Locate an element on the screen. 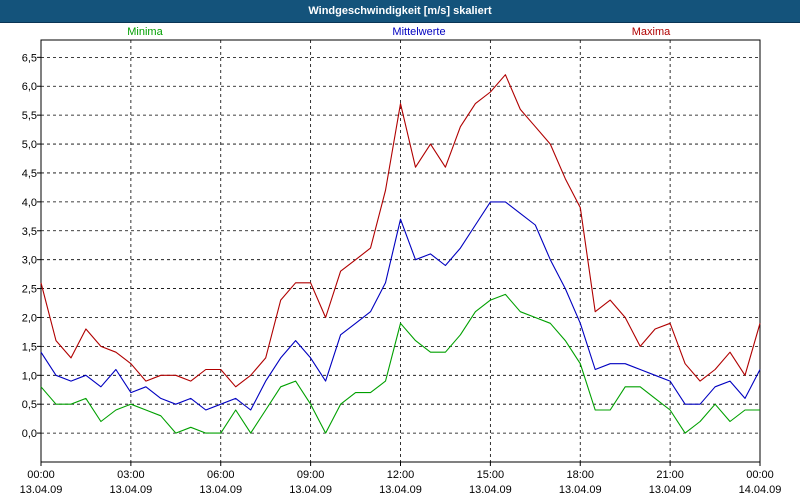 The width and height of the screenshot is (800, 500). x-tick-time: 21:00 is located at coordinates (670, 475).